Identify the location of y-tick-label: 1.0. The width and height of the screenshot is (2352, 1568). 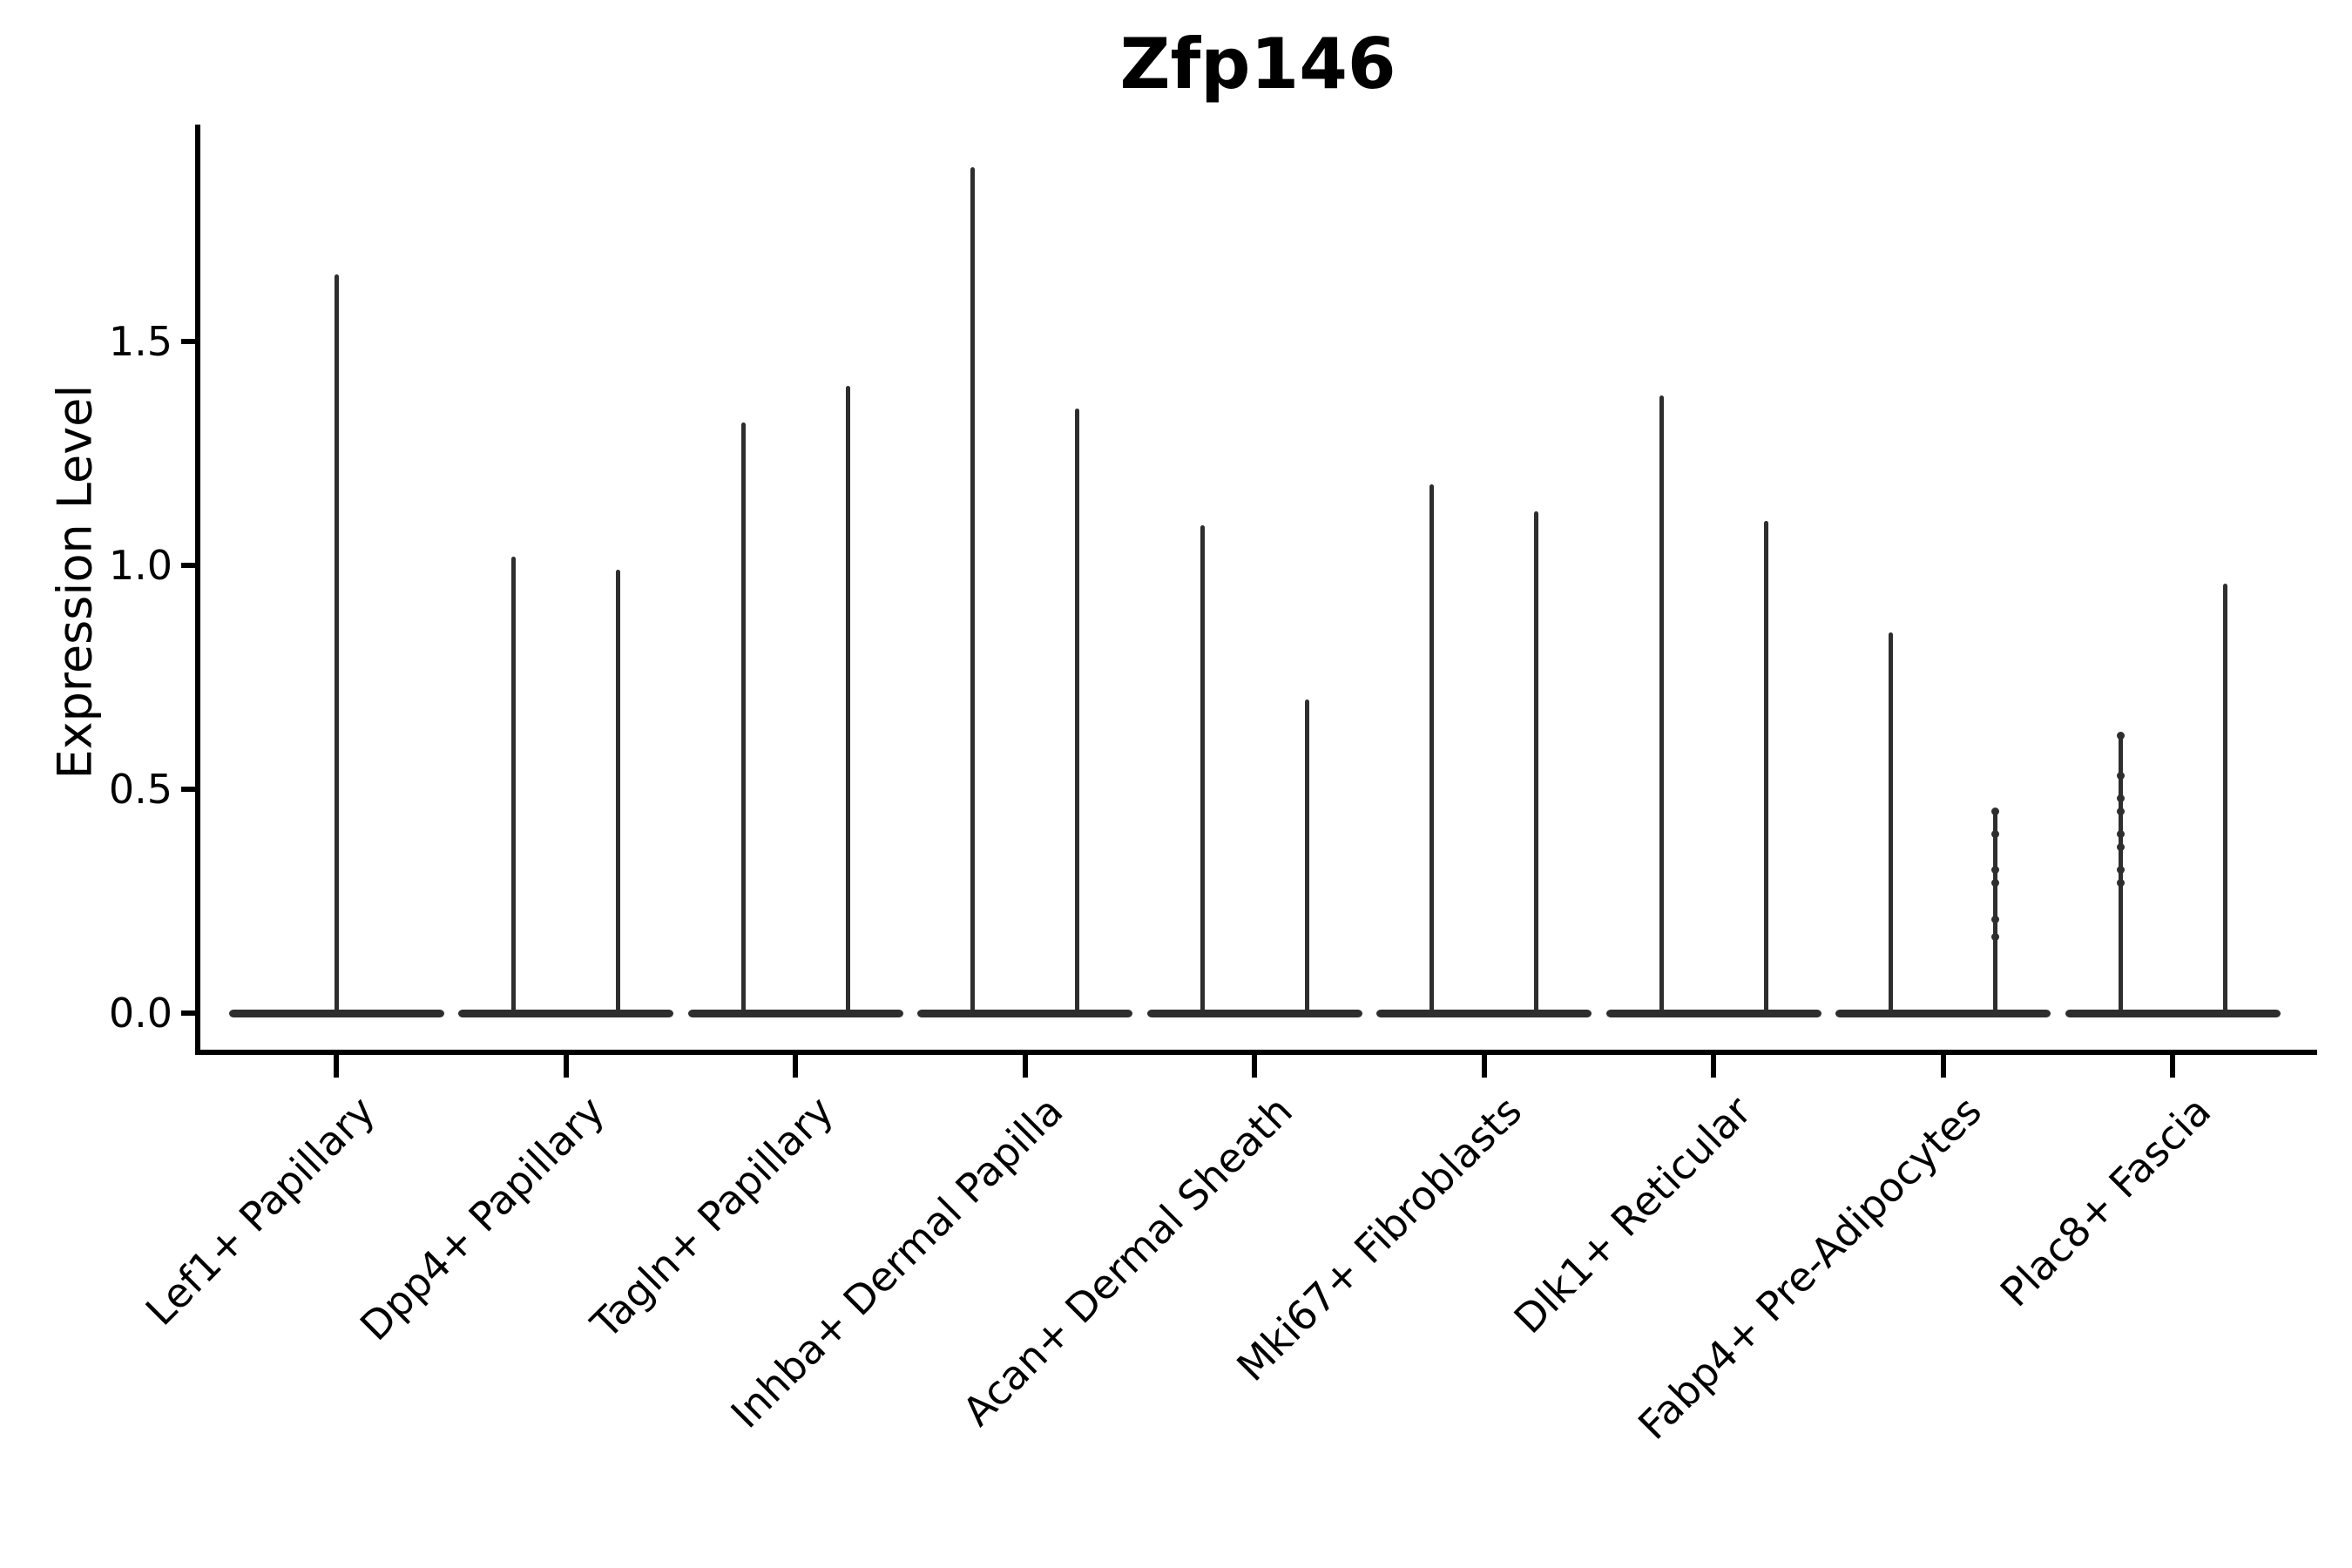
(140, 565).